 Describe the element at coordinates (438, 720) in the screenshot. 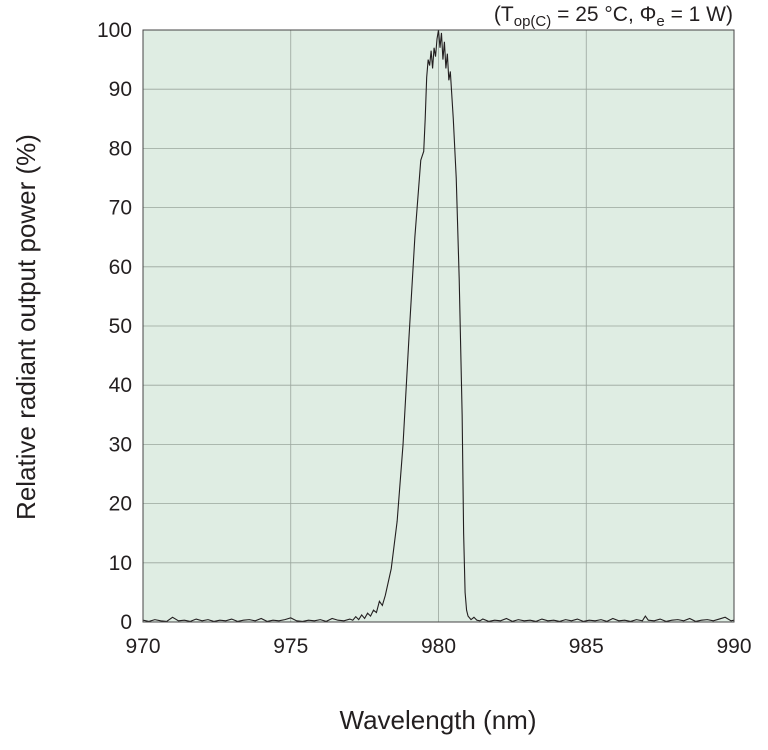

I see `x-axis-title: Wavelength (nm)` at that location.